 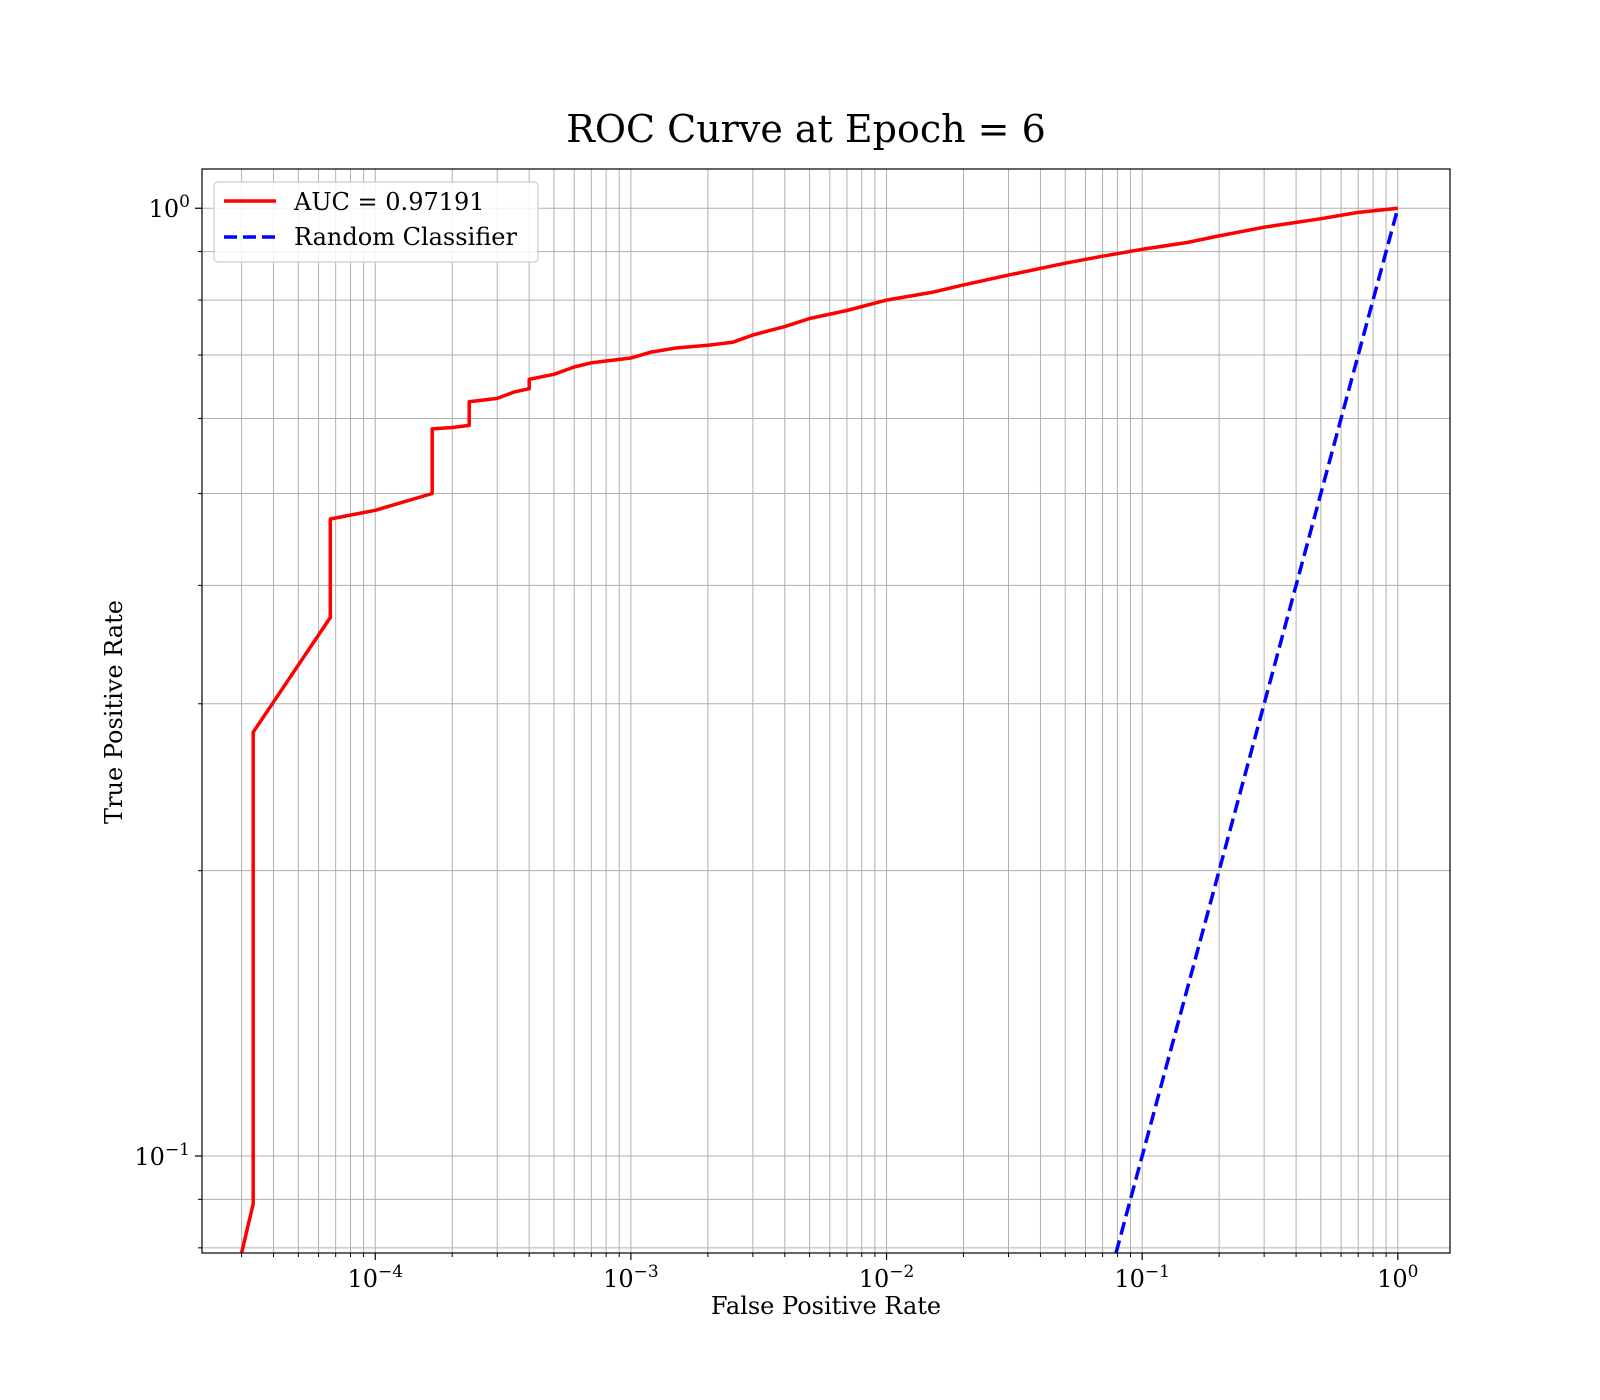 What do you see at coordinates (887, 1277) in the screenshot?
I see `x-tick-label: 10⁻²` at bounding box center [887, 1277].